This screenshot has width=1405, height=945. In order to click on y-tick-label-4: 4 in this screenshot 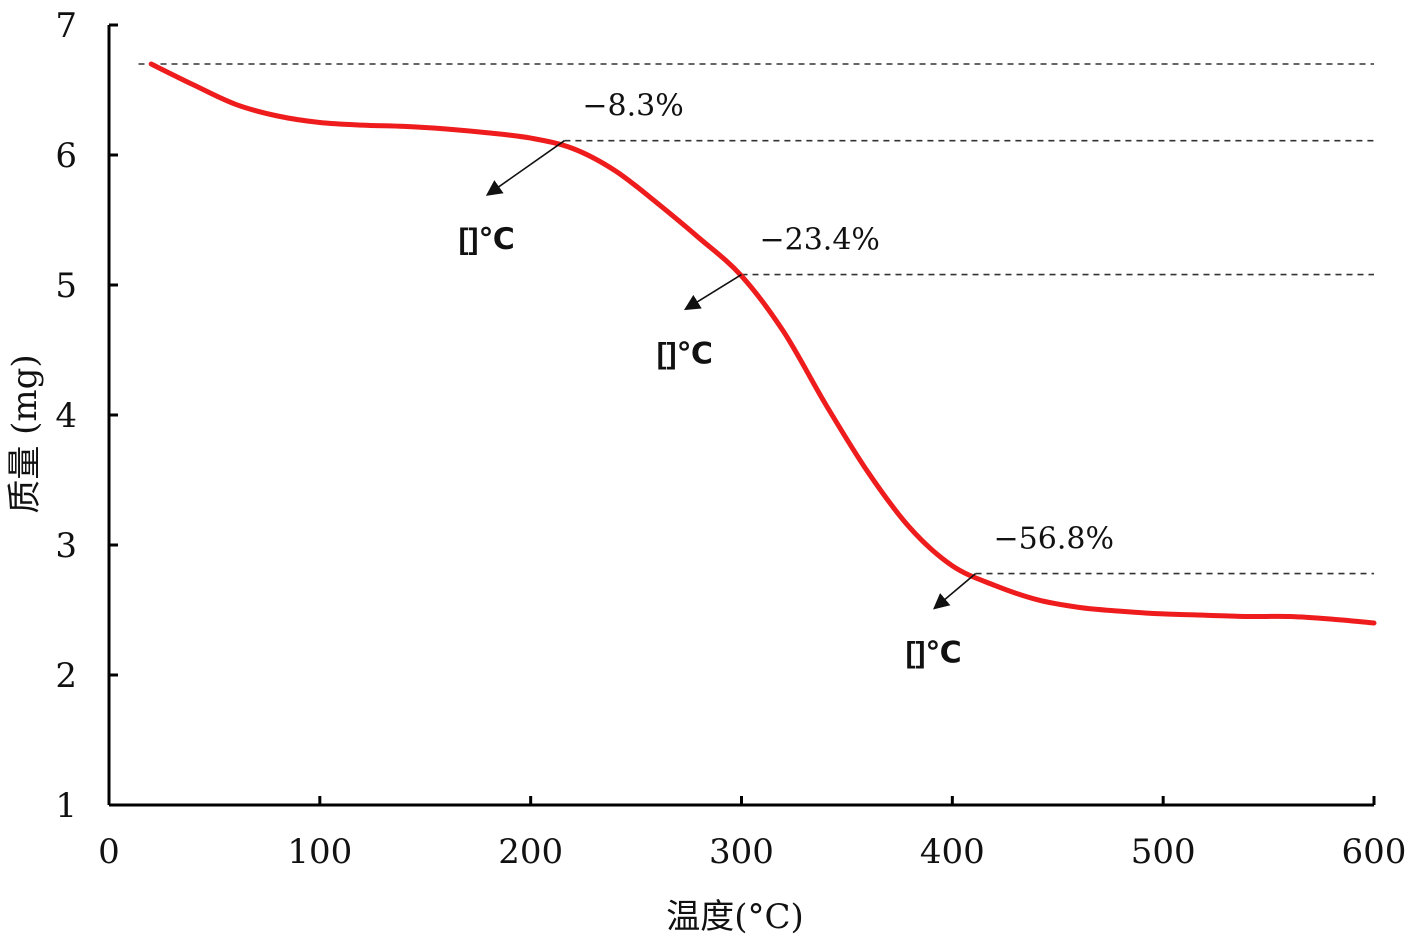, I will do `click(66, 416)`.